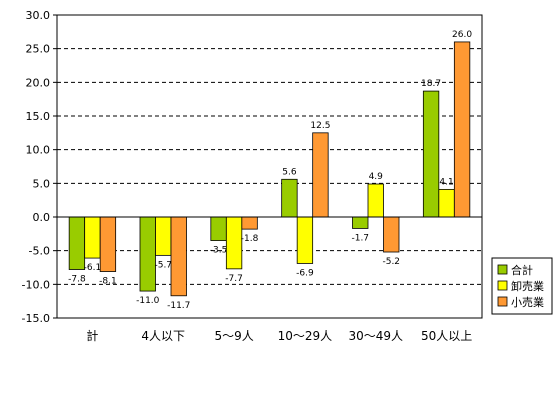 The image size is (558, 410). Describe the element at coordinates (527, 302) in the screenshot. I see `legend-label: 小売業` at that location.